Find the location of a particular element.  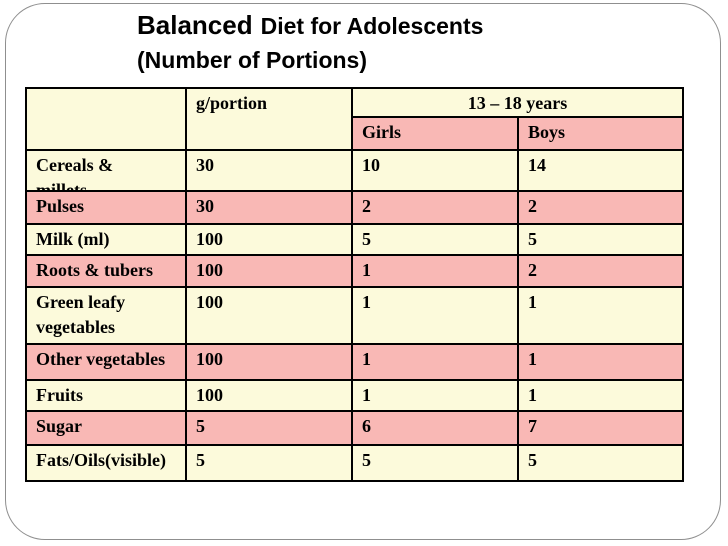

title-bold-text: Balanced is located at coordinates (195, 25).